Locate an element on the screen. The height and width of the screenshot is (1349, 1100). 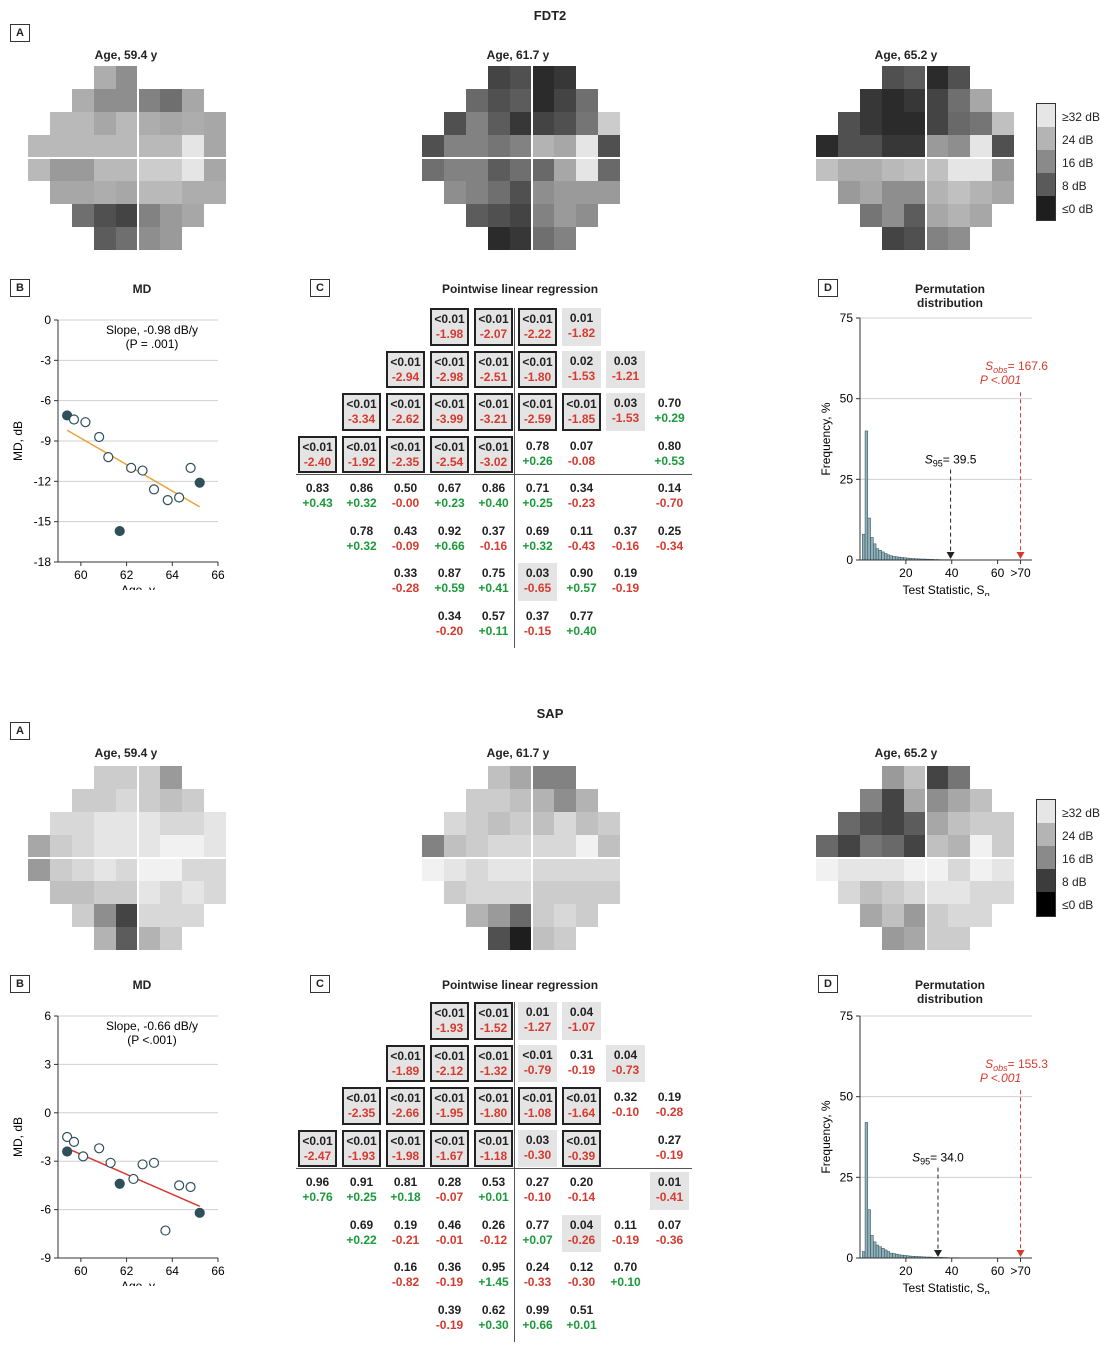
slope-value: -0.08 is located at coordinates (581, 460).